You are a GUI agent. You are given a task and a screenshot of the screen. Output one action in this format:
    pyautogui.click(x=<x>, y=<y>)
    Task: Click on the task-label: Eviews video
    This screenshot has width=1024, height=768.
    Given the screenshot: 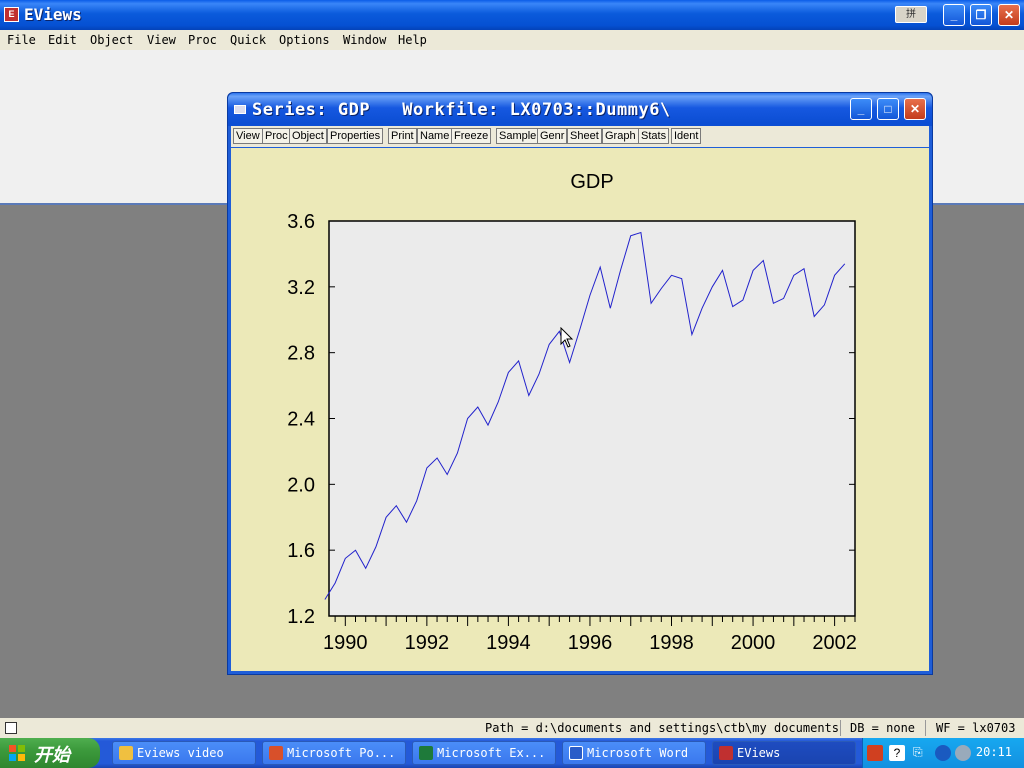 What is the action you would take?
    pyautogui.click(x=180, y=753)
    